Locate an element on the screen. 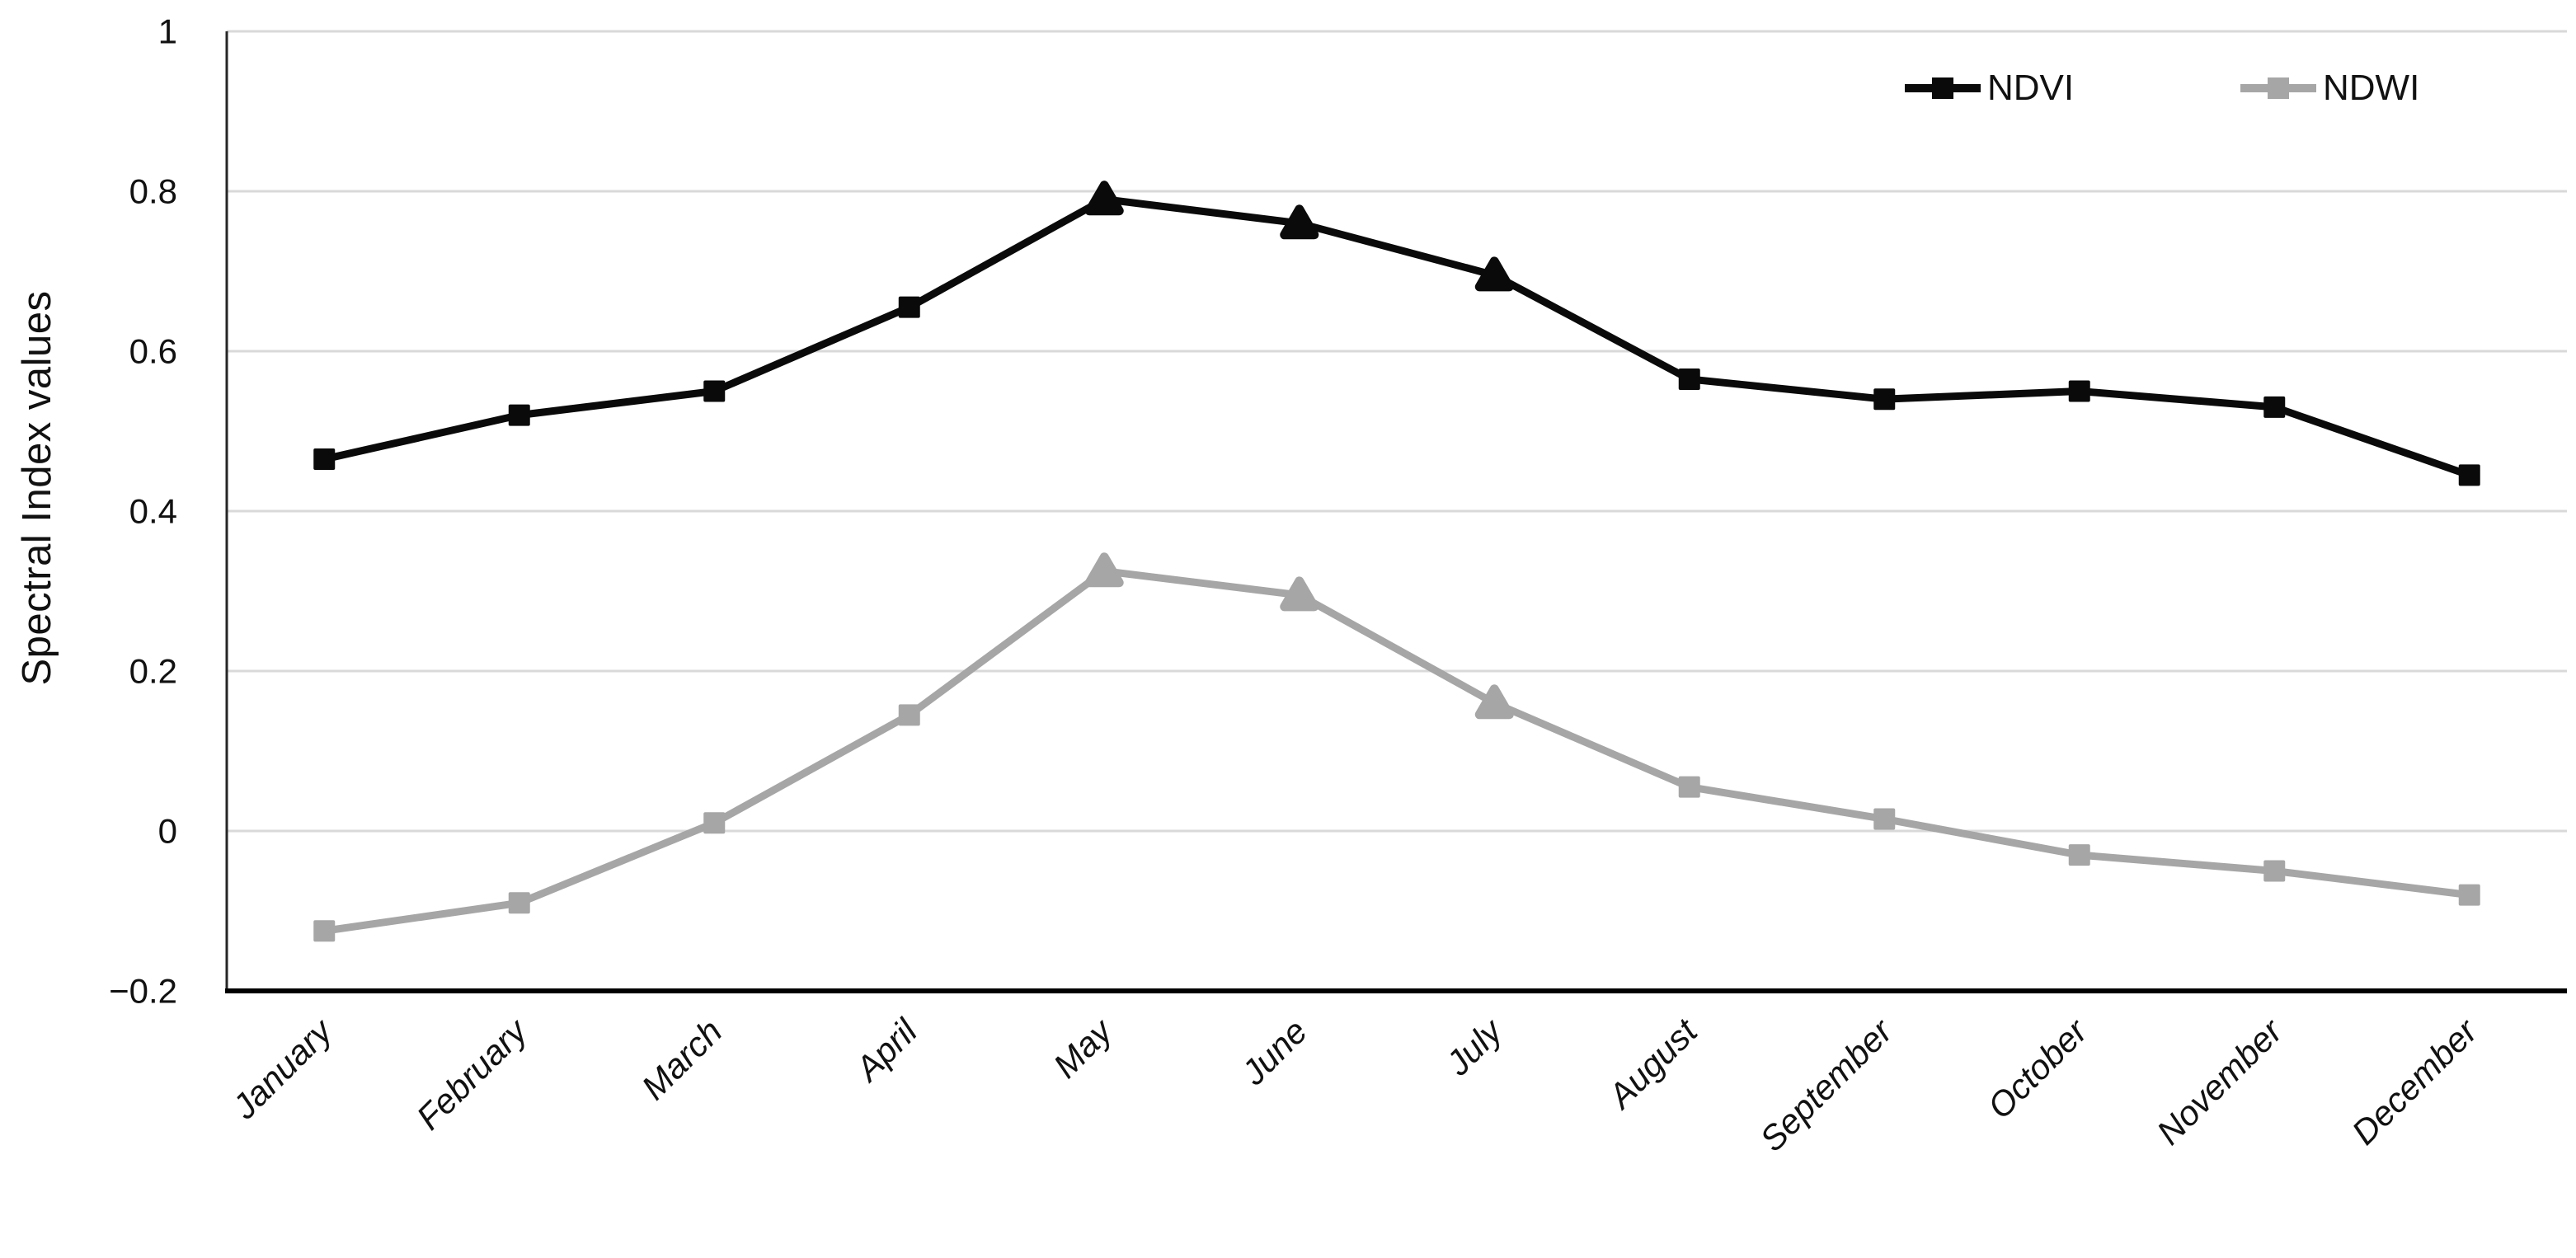 This screenshot has width=2576, height=1258. y-tick-label: 0.2 is located at coordinates (153, 671).